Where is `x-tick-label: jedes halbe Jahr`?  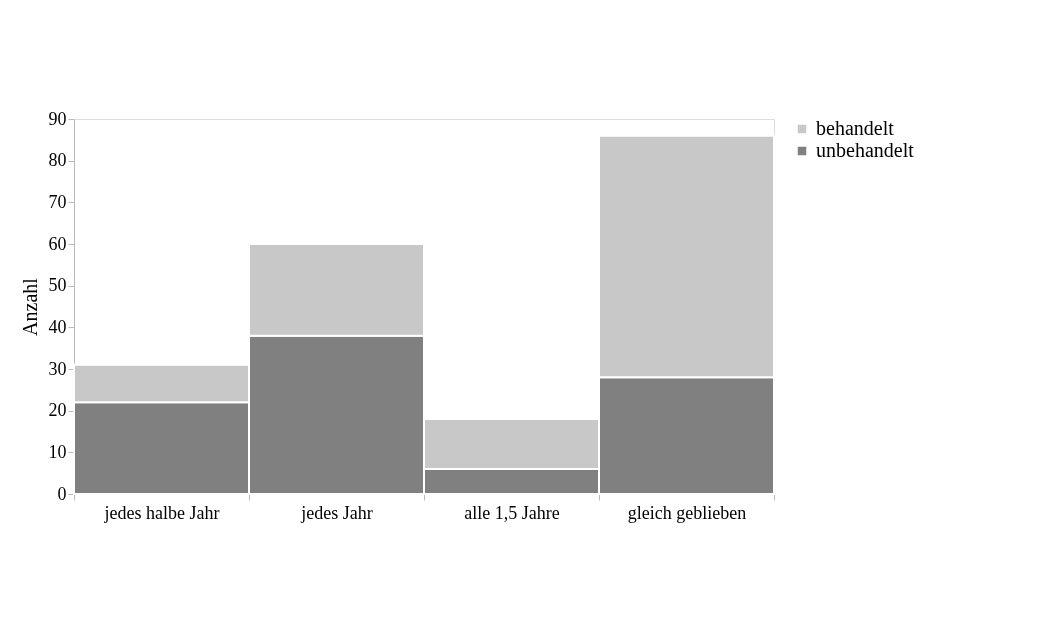
x-tick-label: jedes halbe Jahr is located at coordinates (161, 512).